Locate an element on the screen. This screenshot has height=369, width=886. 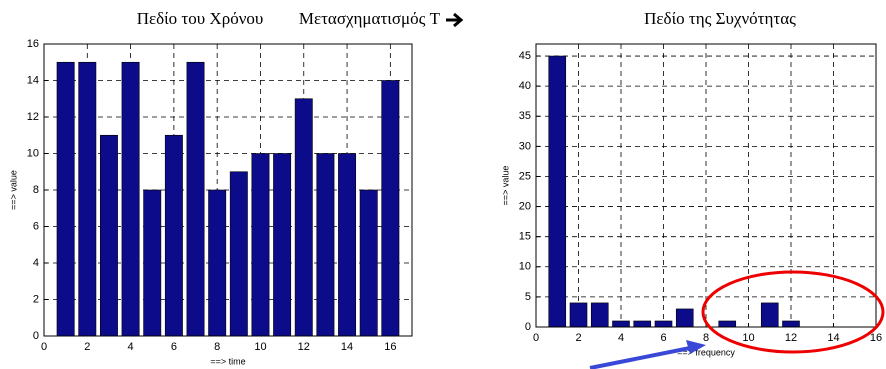
chart-title: Πεδίο της Συχνότητας is located at coordinates (720, 18).